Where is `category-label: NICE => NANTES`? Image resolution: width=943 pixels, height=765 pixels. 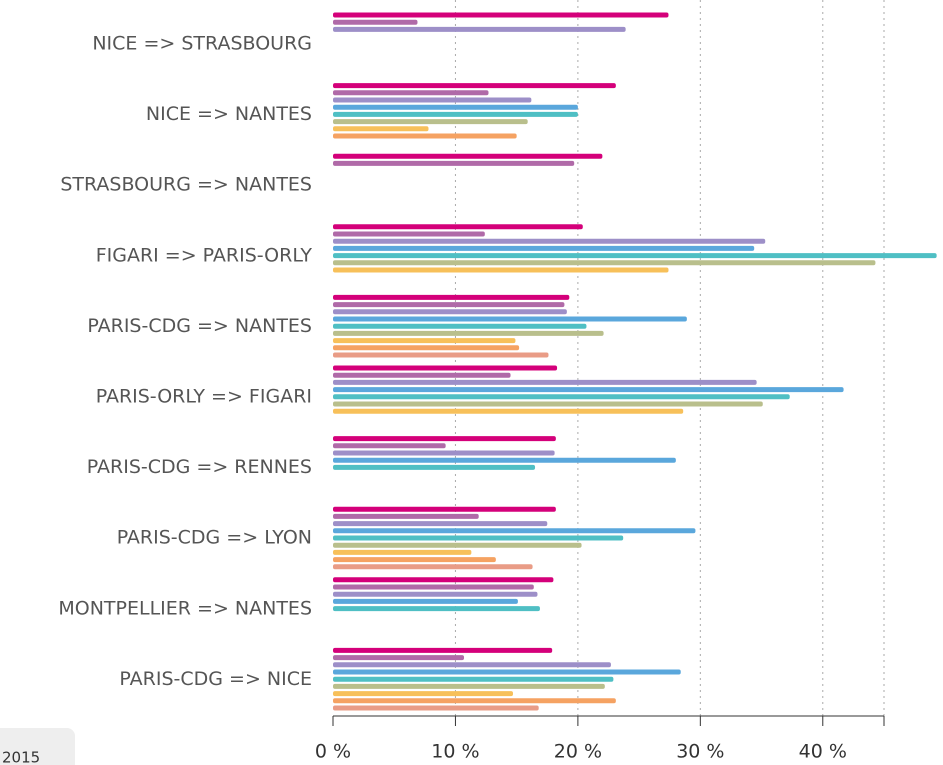 category-label: NICE => NANTES is located at coordinates (229, 114).